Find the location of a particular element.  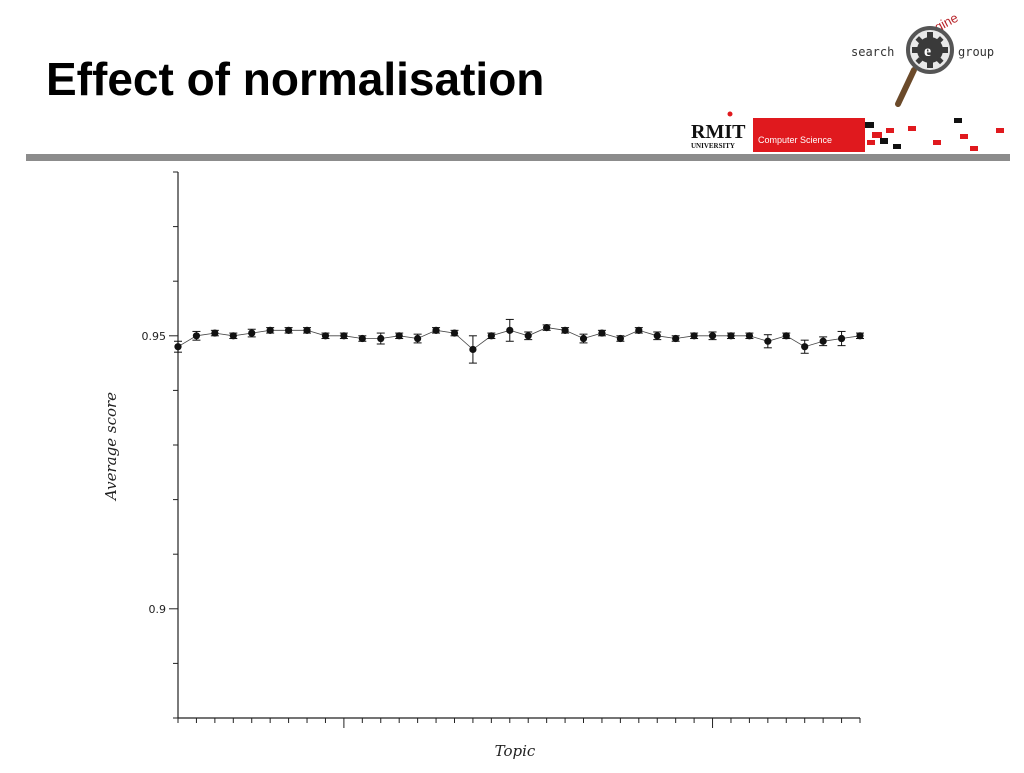

x-axis-title: Topic is located at coordinates (515, 751).